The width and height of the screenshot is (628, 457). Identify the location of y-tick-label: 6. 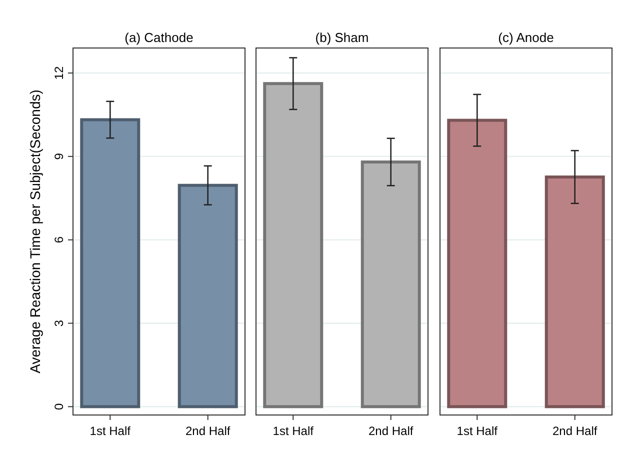
(59, 240).